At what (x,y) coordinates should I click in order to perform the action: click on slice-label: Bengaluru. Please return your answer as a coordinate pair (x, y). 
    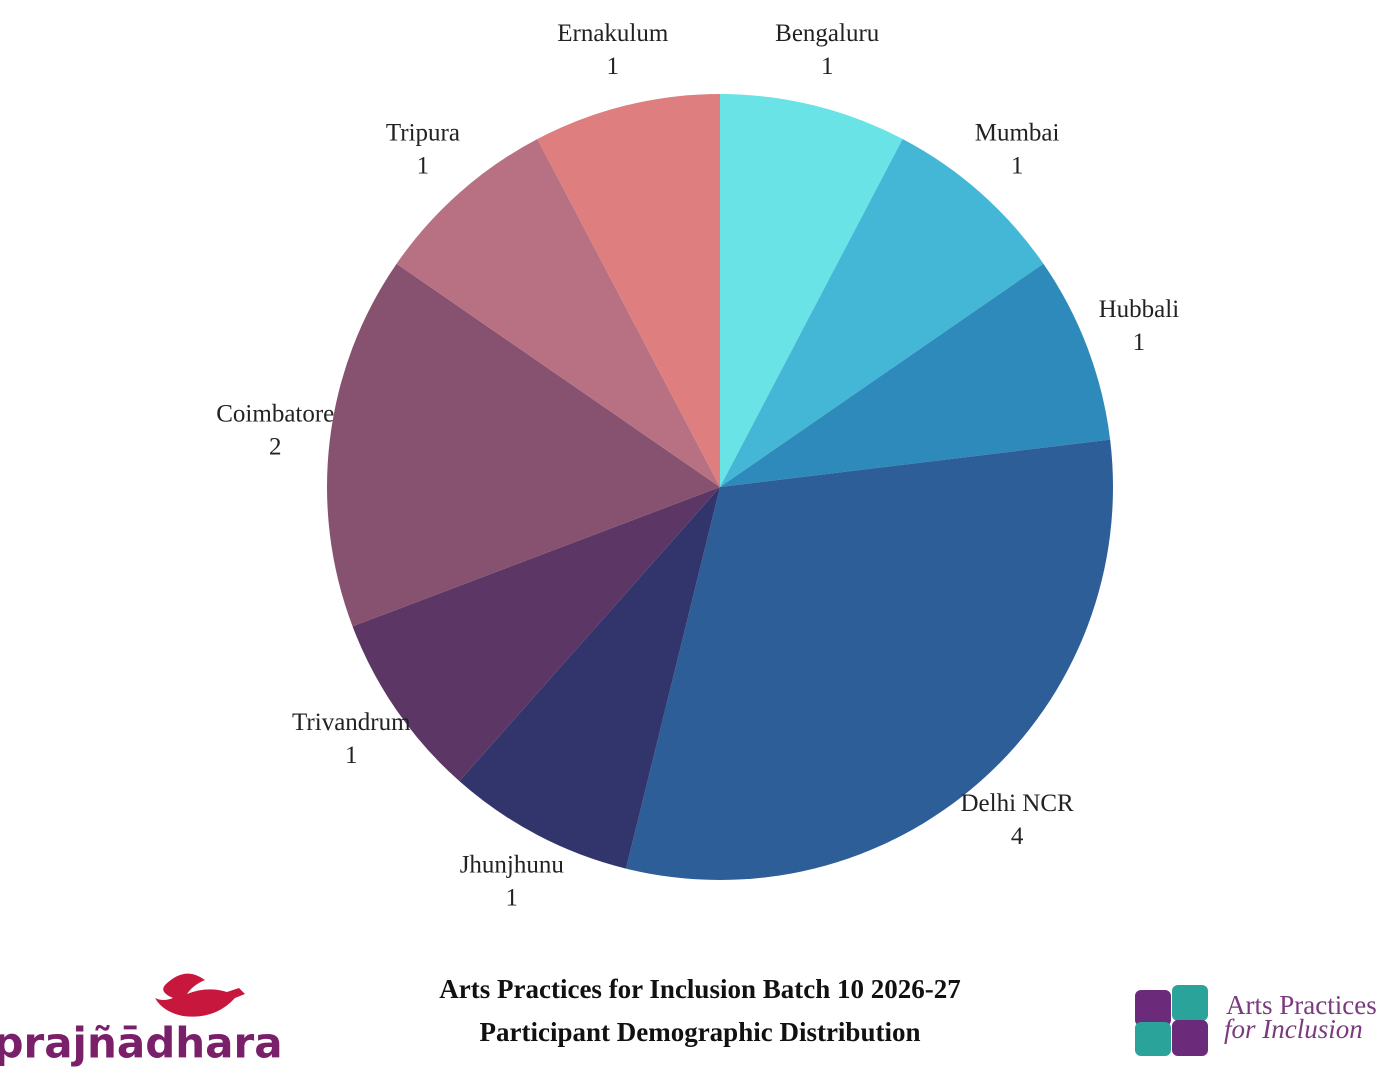
    Looking at the image, I should click on (827, 33).